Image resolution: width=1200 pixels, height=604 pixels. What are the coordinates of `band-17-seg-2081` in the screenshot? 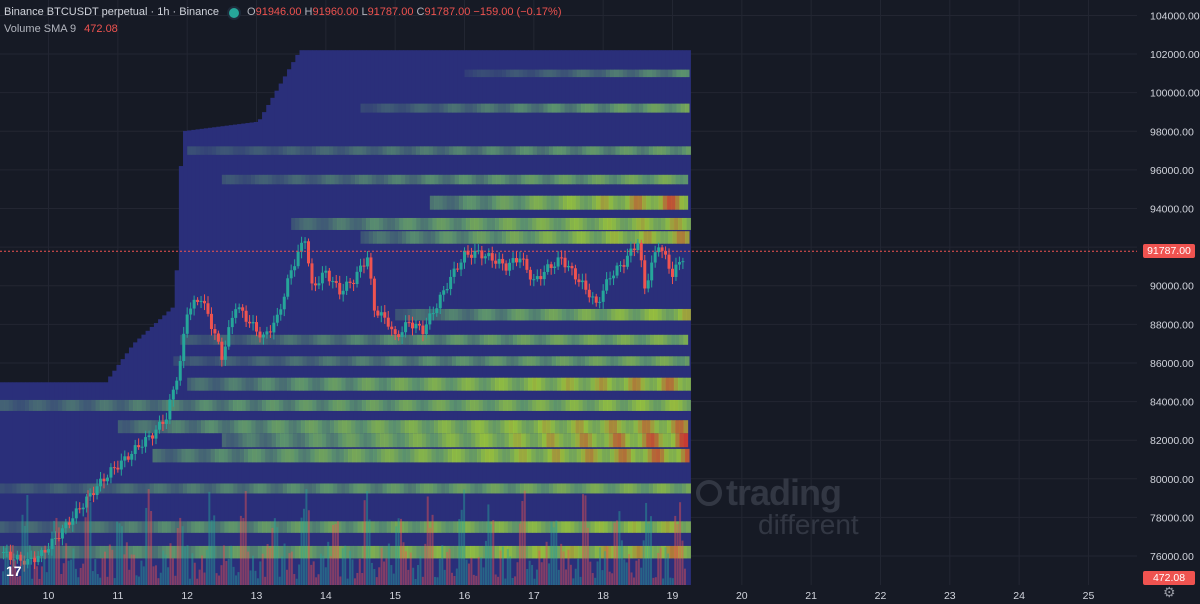 It's located at (683, 73).